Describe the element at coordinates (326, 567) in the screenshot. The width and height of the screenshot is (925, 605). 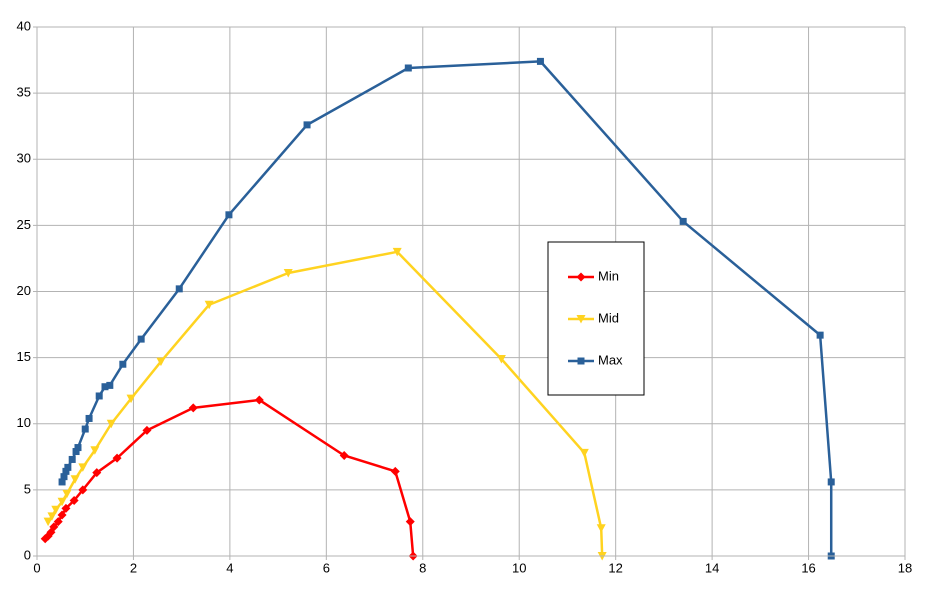
I see `x-tick-label: 6` at that location.